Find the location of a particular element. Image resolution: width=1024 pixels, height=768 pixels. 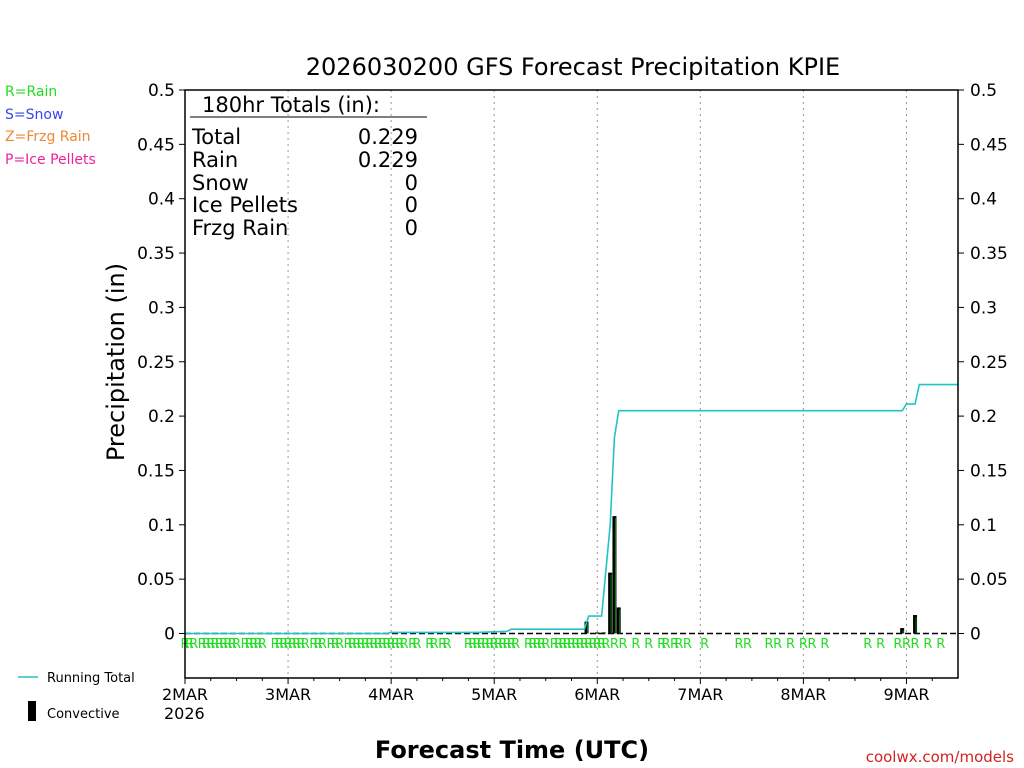

y-ticks-right: 0 0.05 0.1 0.15 0.2 0.25 0.3 0.35 0.4 0.45 0.5 is located at coordinates (983, 363).